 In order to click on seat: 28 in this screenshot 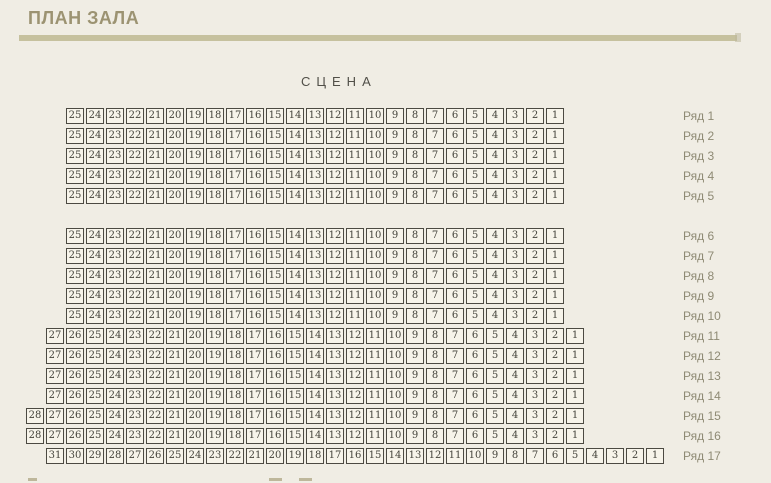, I will do `click(115, 456)`.